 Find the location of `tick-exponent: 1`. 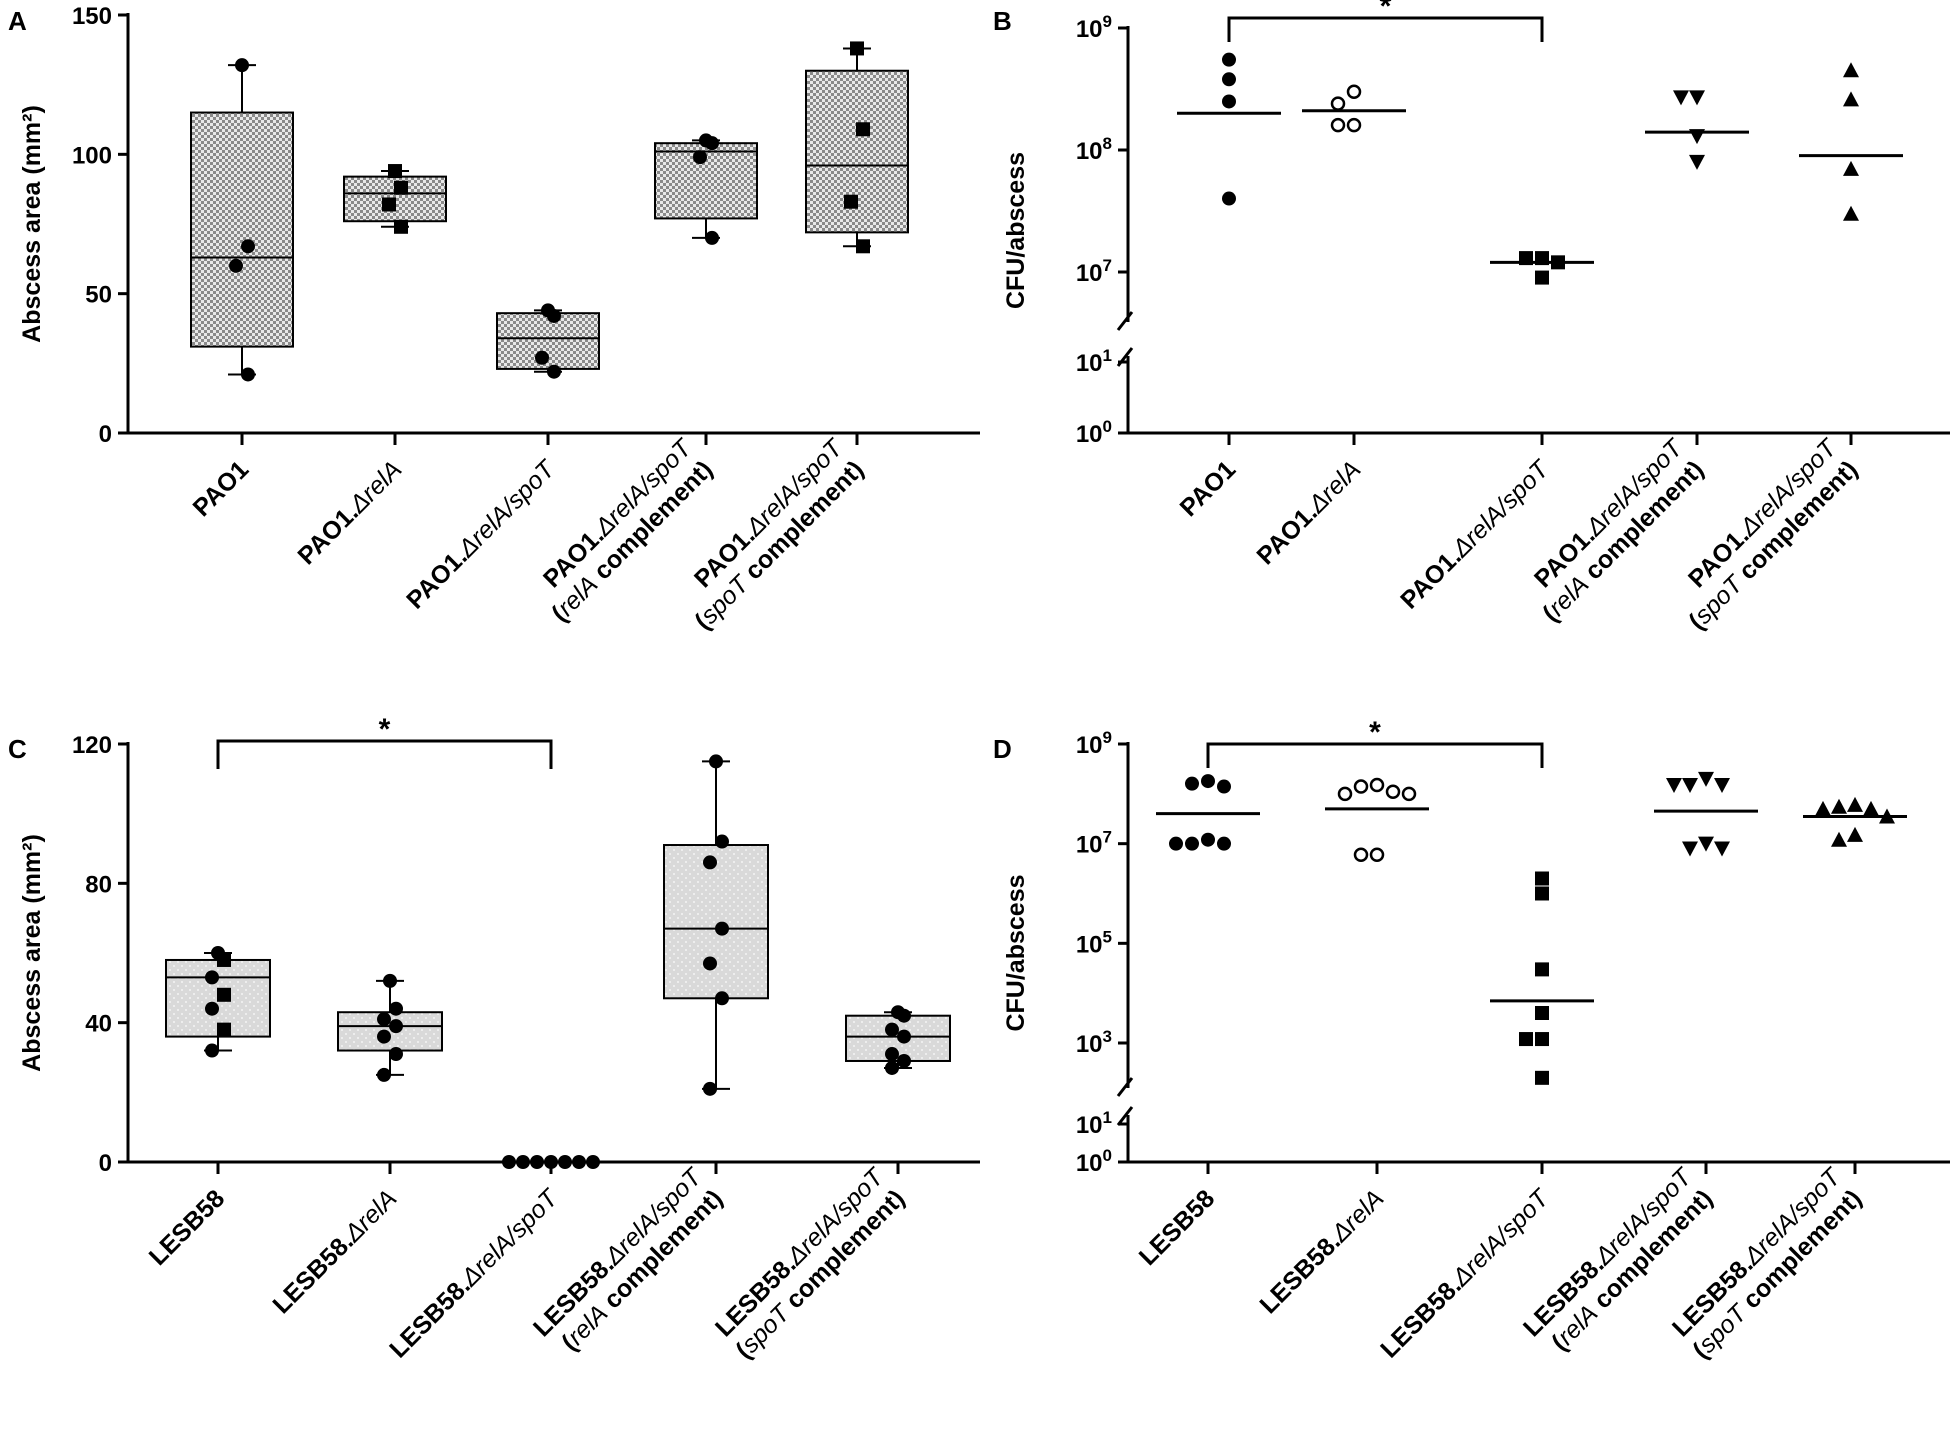

tick-exponent: 1 is located at coordinates (1107, 355).